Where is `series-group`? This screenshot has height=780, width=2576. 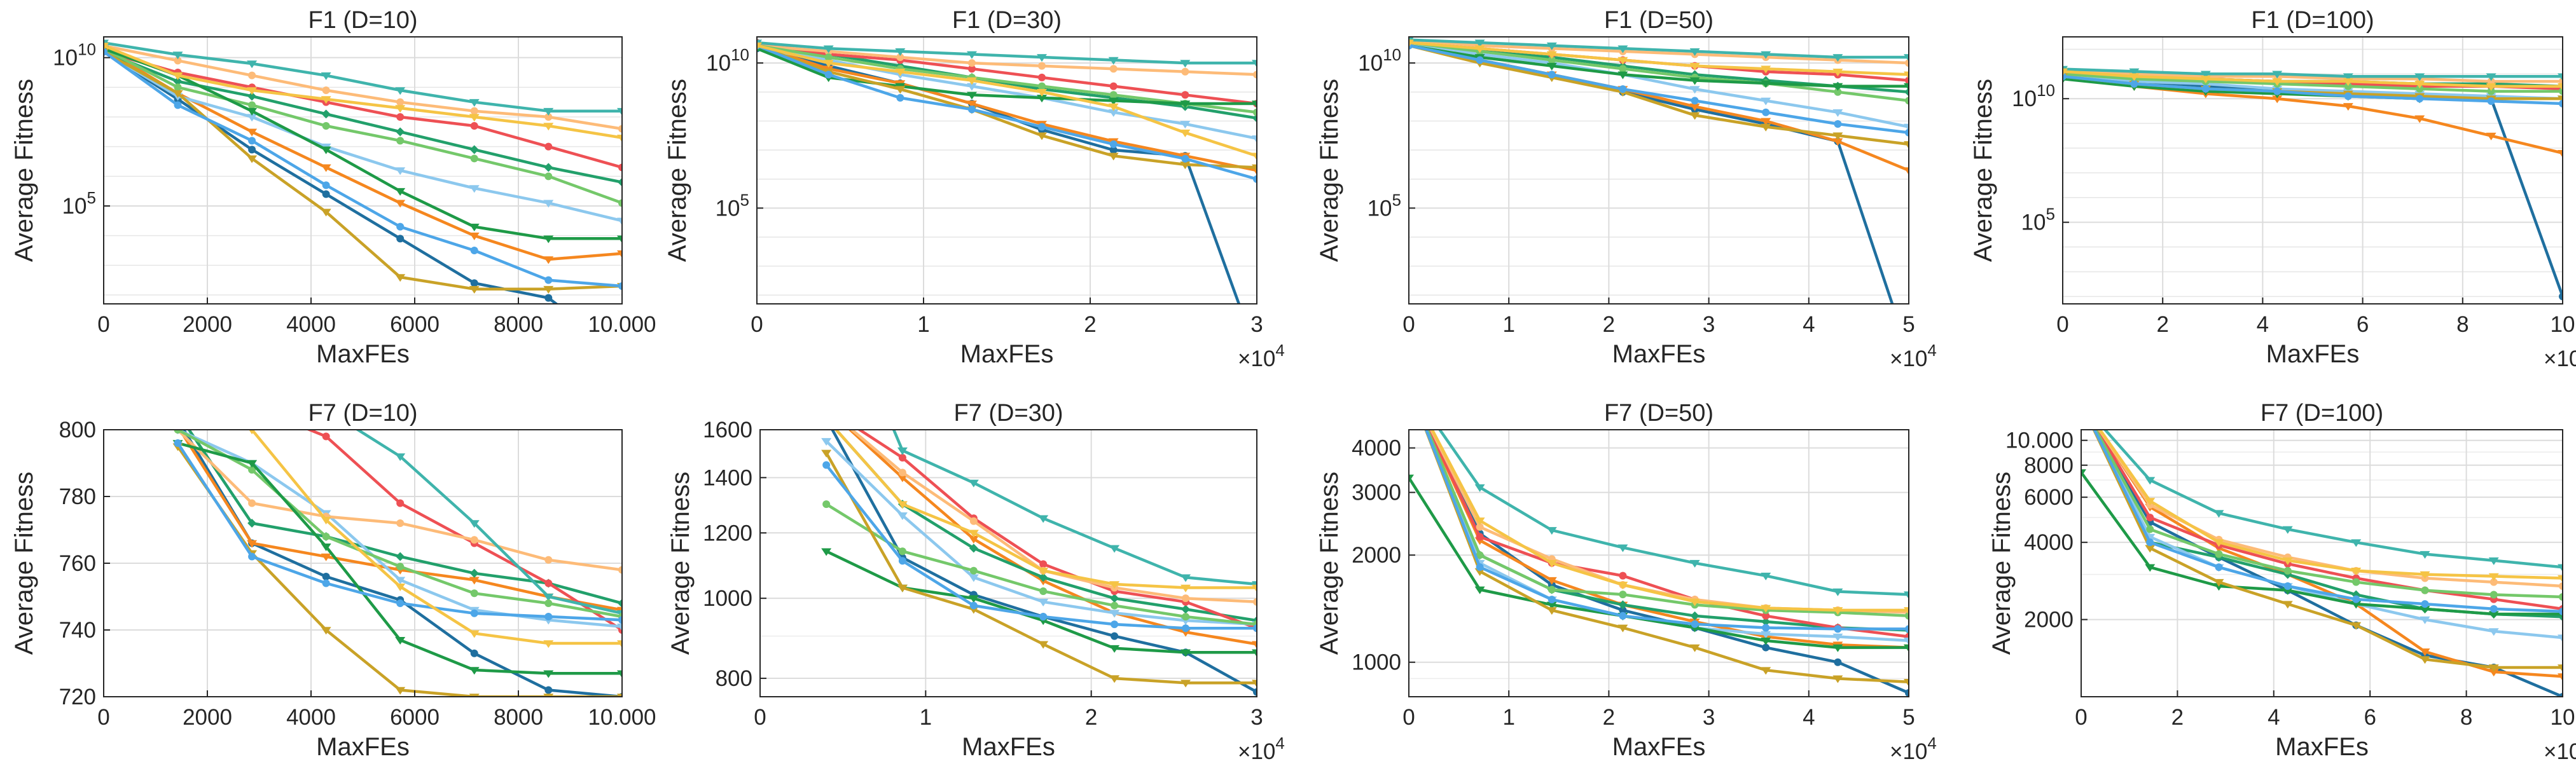 series-group is located at coordinates (2319, 548).